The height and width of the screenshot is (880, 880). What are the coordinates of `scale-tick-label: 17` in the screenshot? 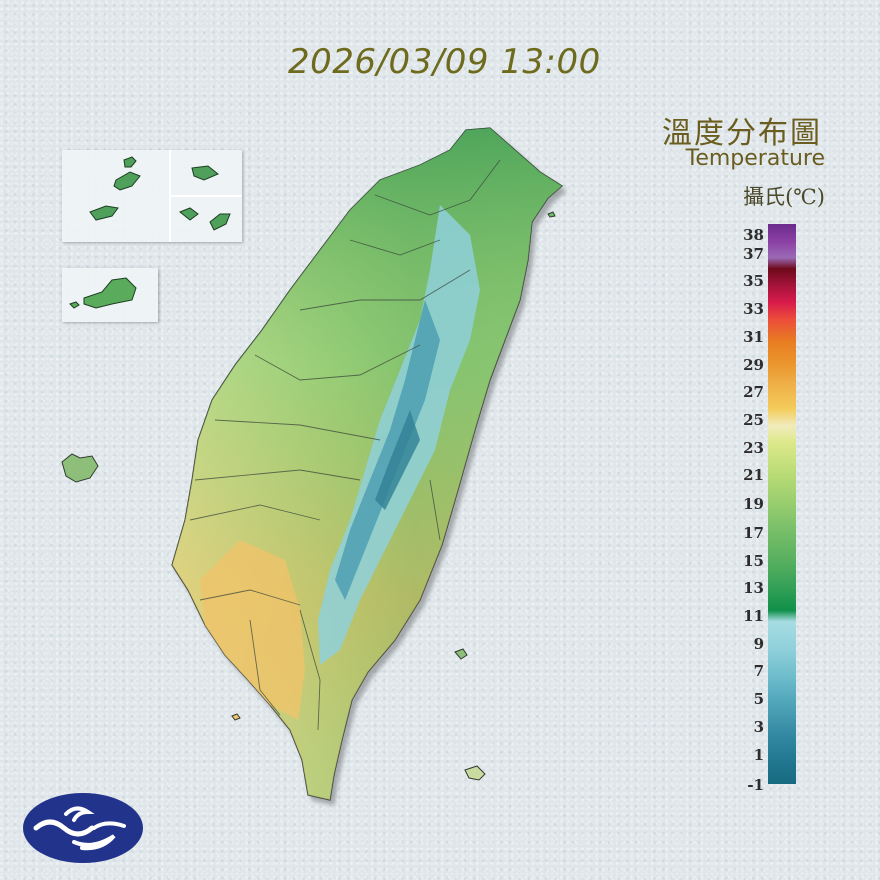 It's located at (753, 533).